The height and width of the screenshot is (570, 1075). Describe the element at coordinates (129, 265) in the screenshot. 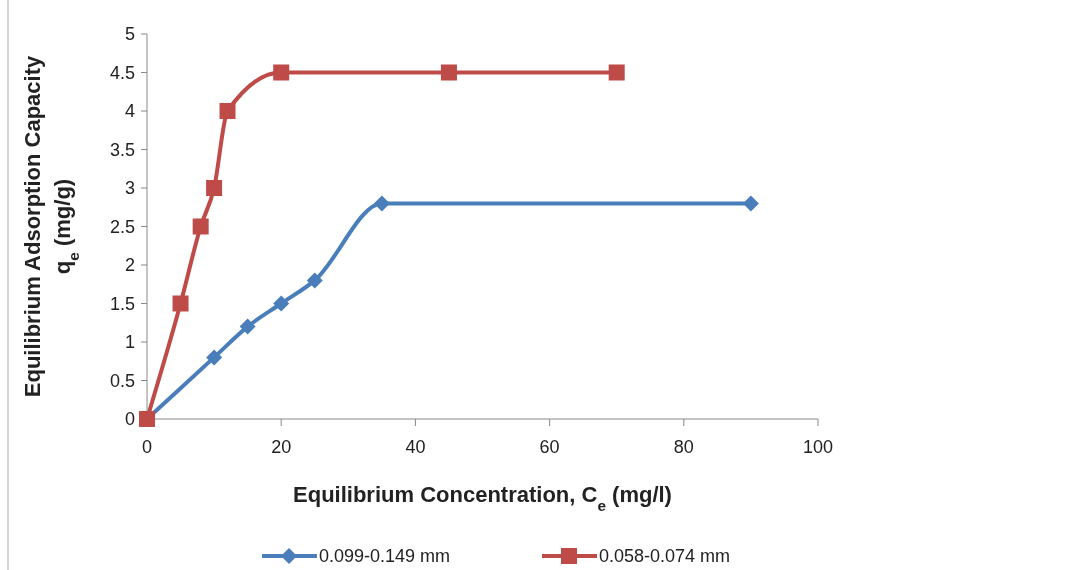

I see `y-tick-label: 2` at that location.